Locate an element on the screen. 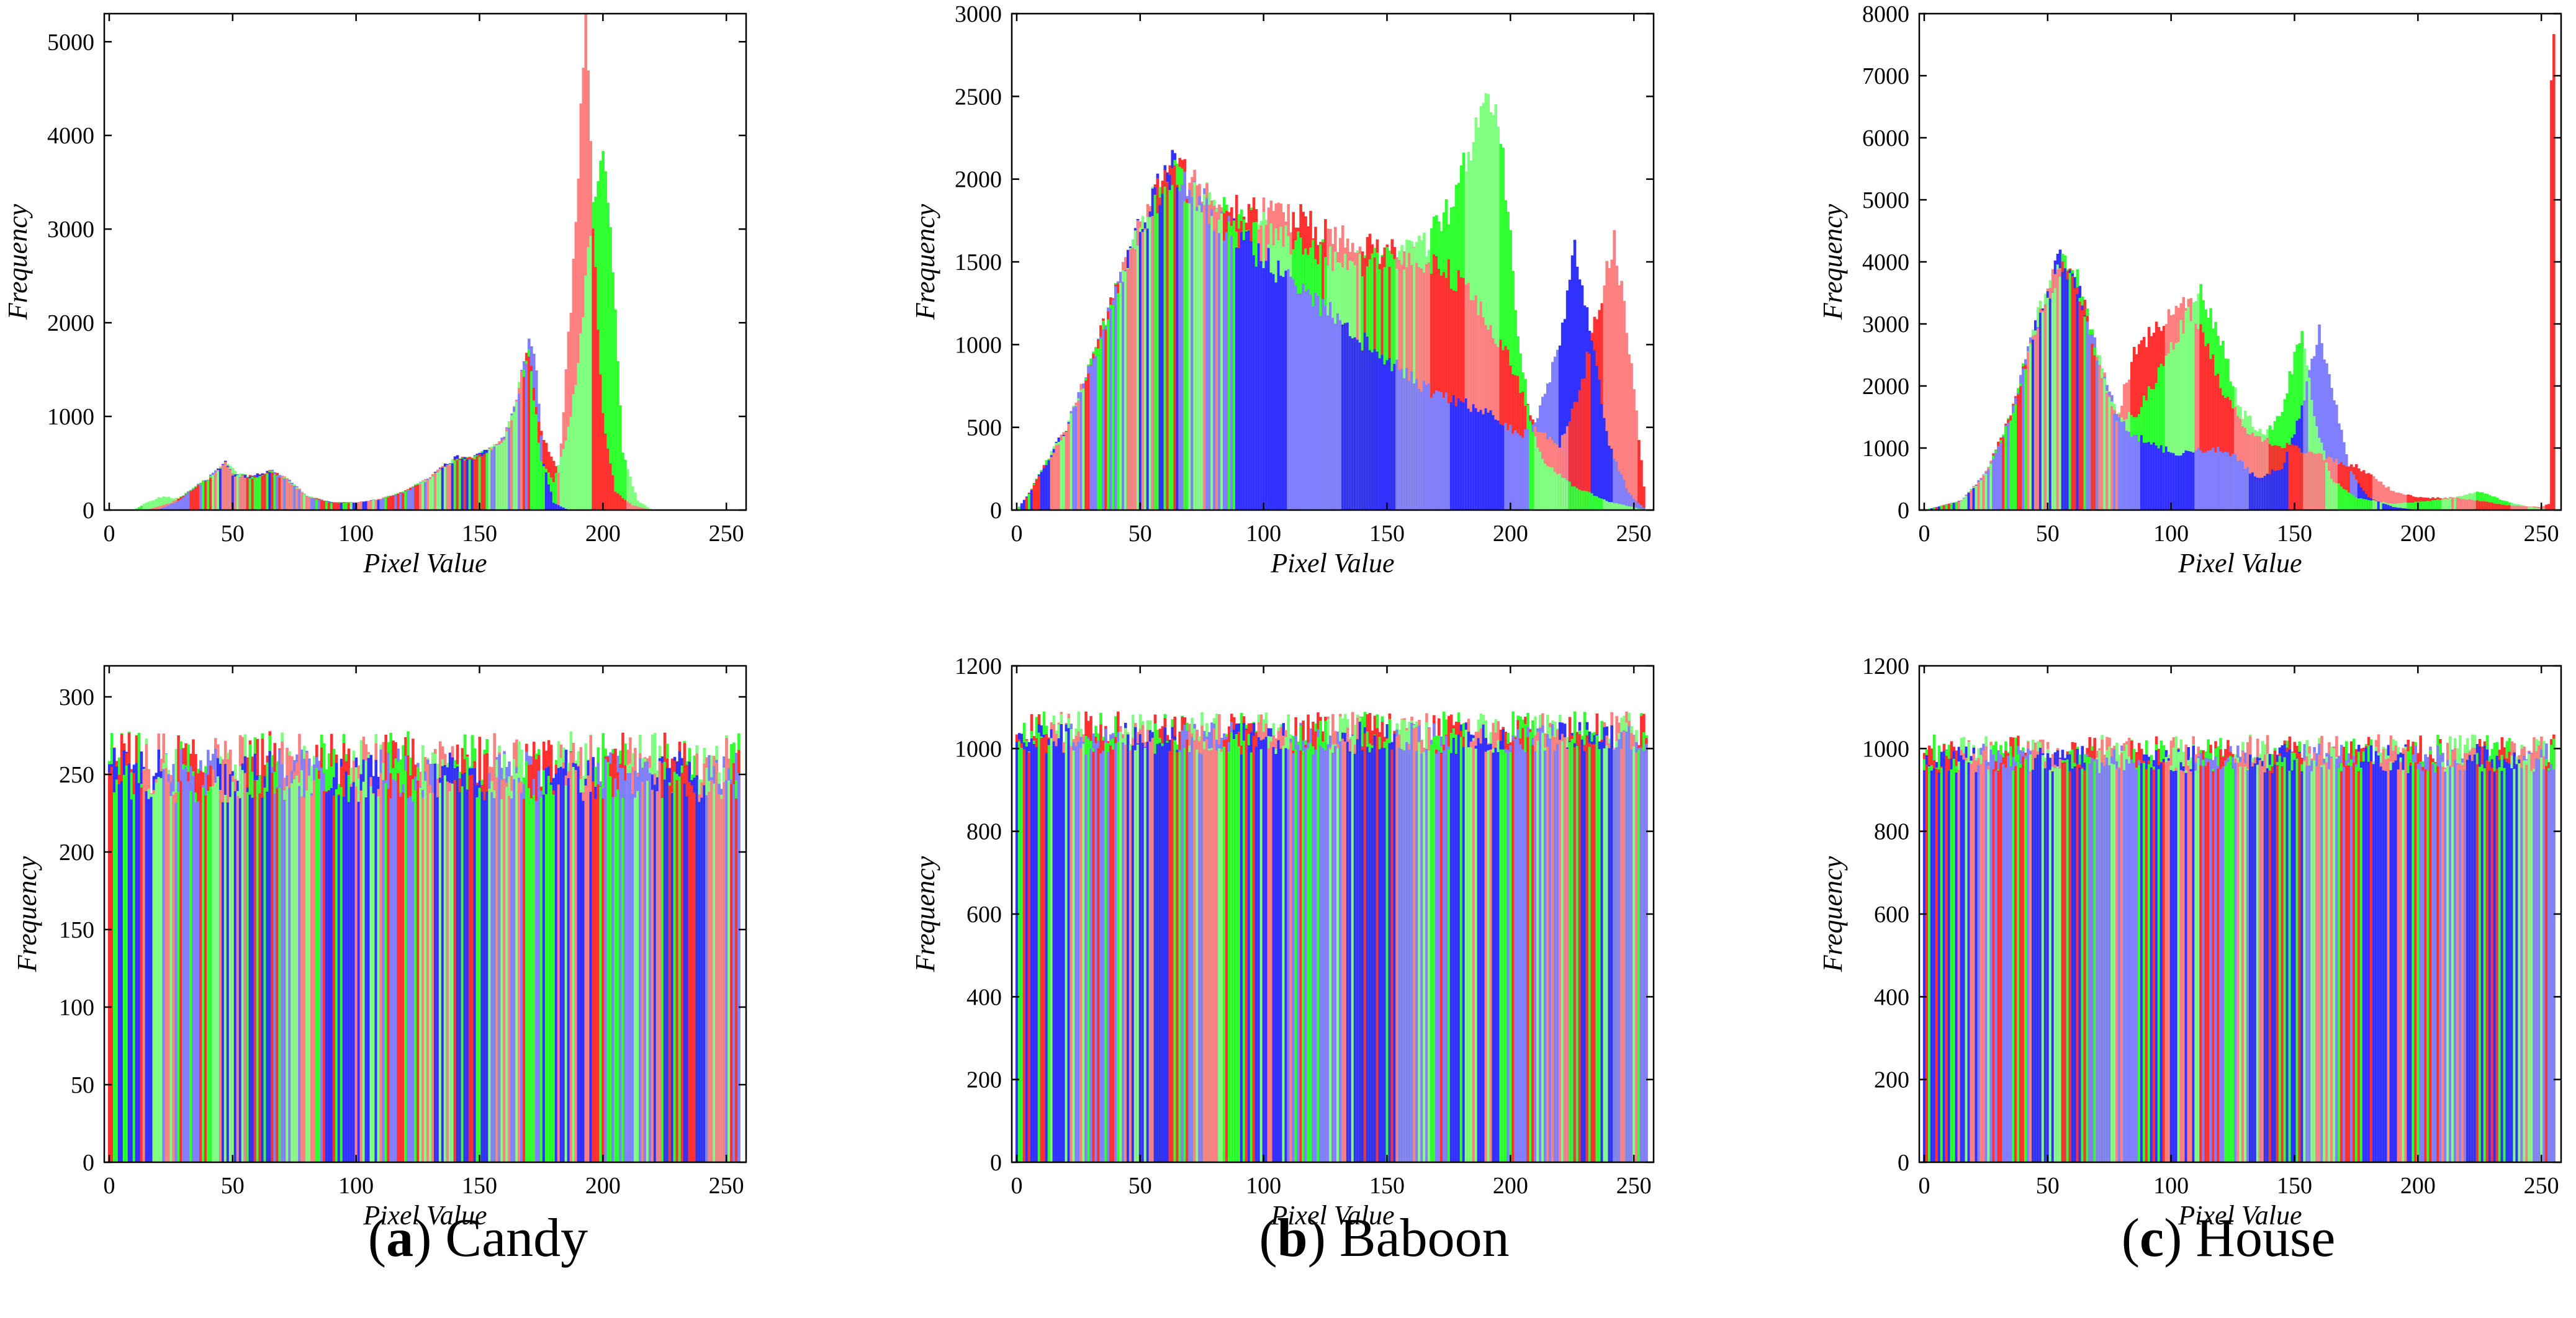 The height and width of the screenshot is (1318, 2576). x-tick-label: 50 is located at coordinates (2048, 1186).